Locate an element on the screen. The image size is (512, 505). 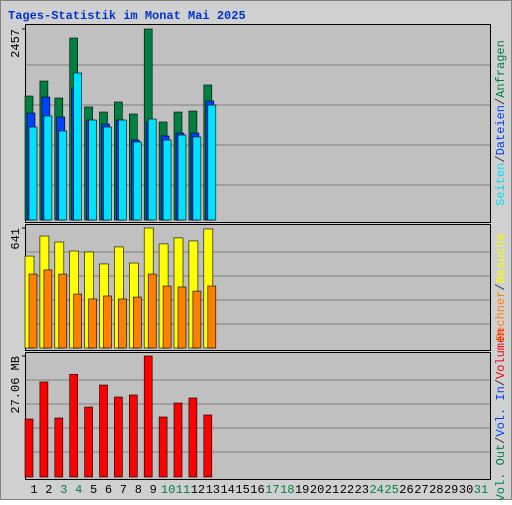
x-tick-label: 21 is located at coordinates (332, 490).